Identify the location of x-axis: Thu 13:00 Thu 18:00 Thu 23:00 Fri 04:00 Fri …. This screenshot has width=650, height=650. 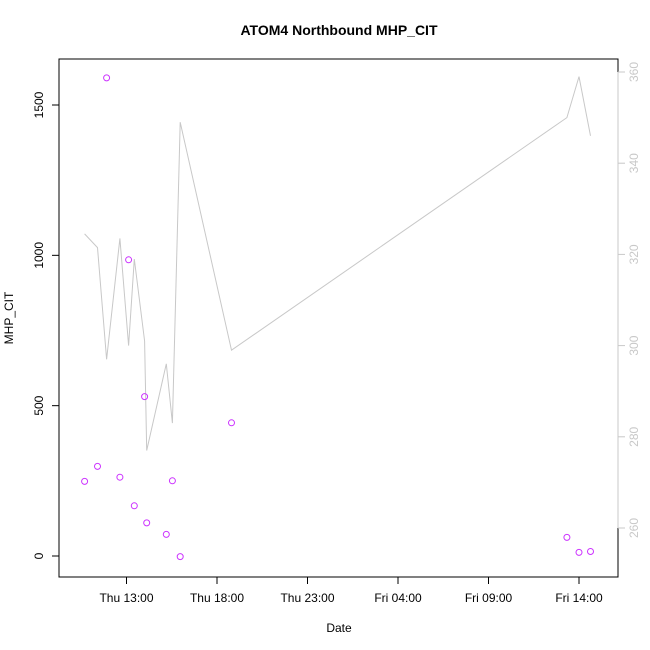
(351, 590).